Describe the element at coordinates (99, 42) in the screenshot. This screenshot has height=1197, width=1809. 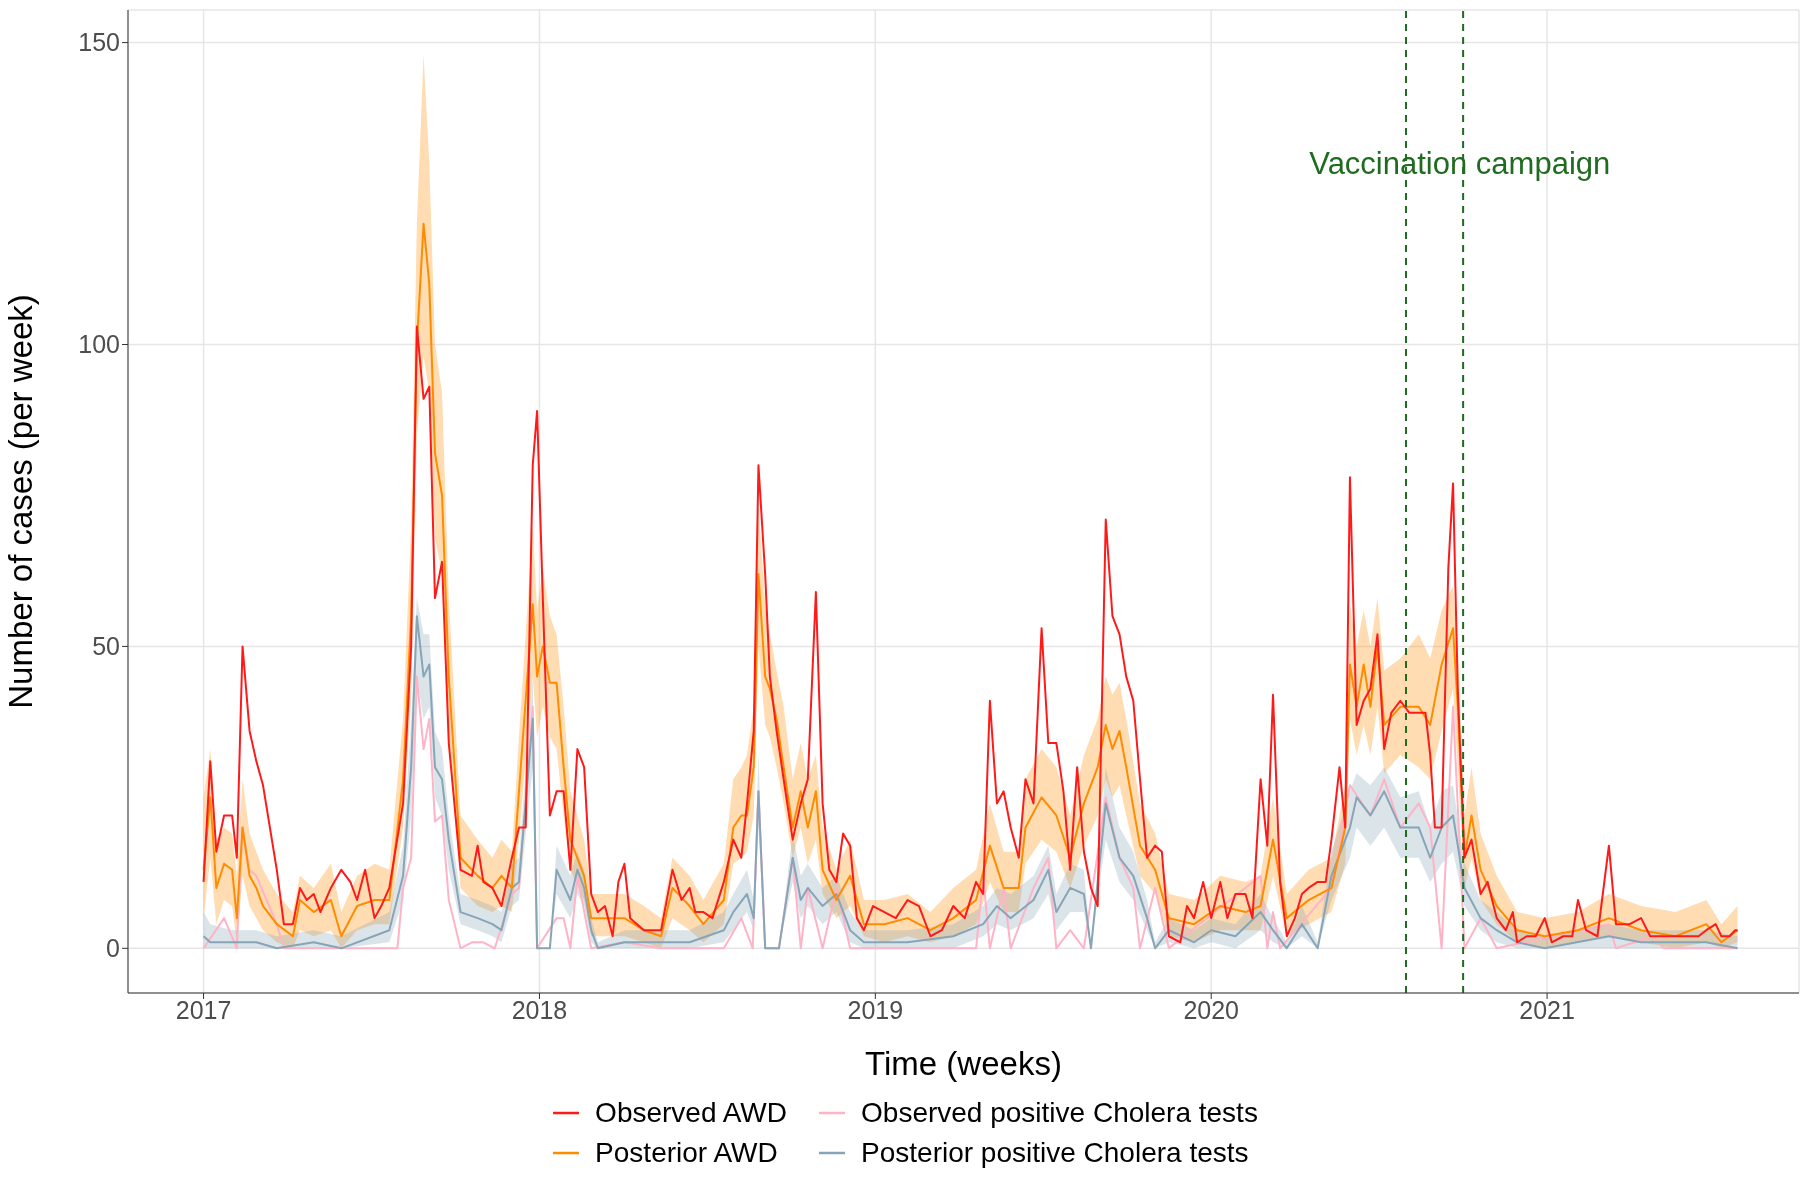
I see `y-tick-label: 150` at that location.